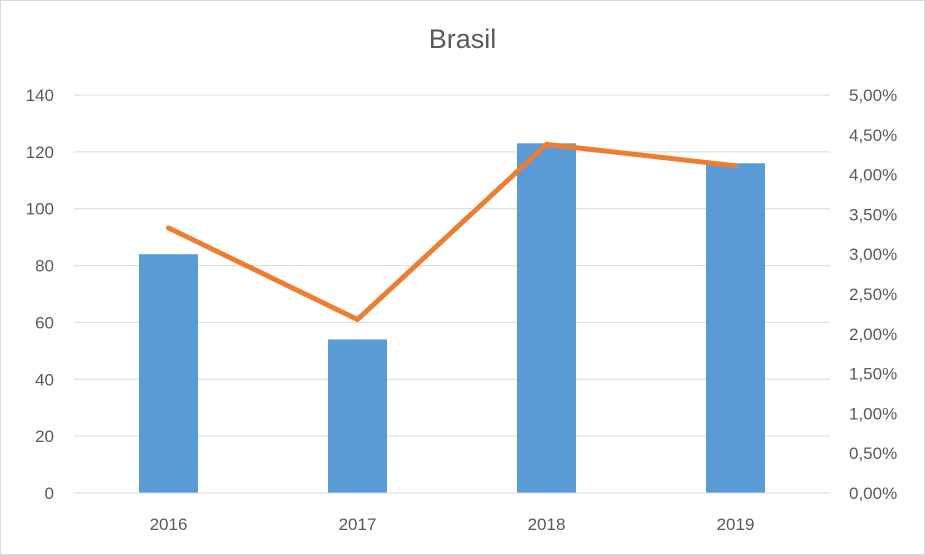  I want to click on x-tick-label: 2017, so click(358, 524).